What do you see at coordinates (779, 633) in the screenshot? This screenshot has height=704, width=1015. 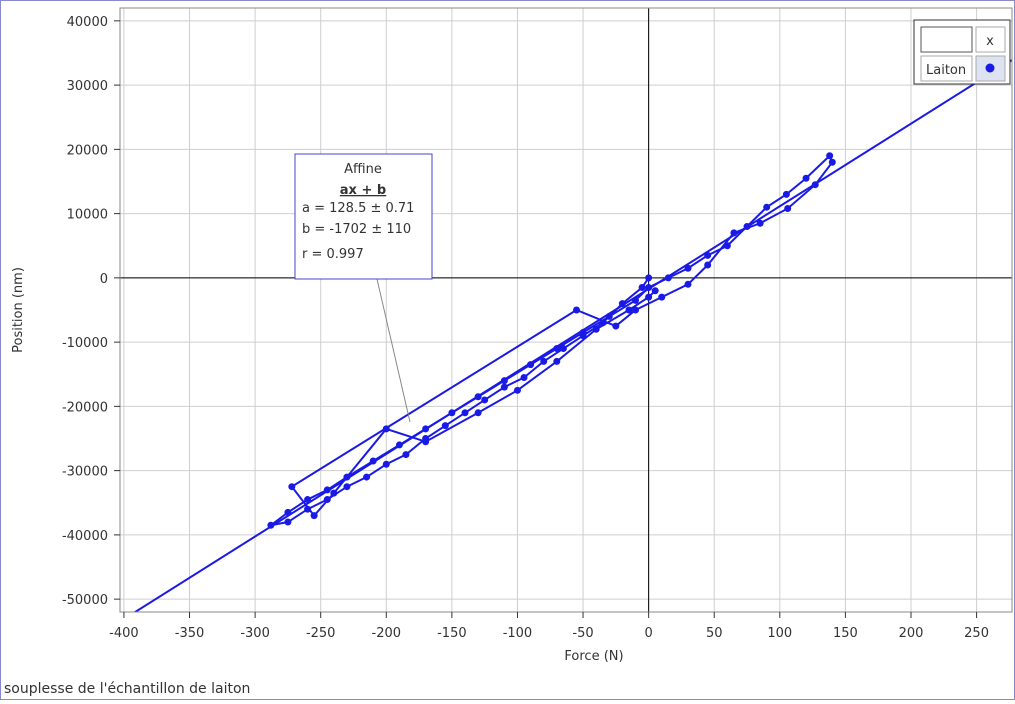 I see `x-tick-label: 100` at bounding box center [779, 633].